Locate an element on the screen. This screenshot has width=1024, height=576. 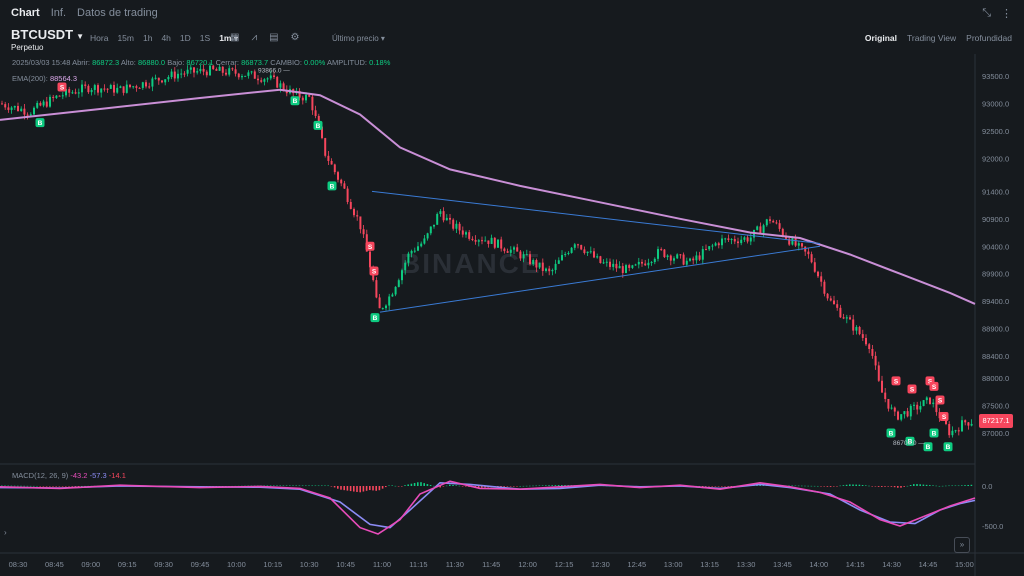
view-depth: Profundidad is located at coordinates (989, 38).